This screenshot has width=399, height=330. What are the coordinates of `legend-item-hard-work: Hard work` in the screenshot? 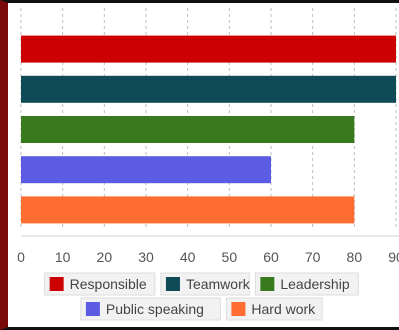 It's located at (274, 309).